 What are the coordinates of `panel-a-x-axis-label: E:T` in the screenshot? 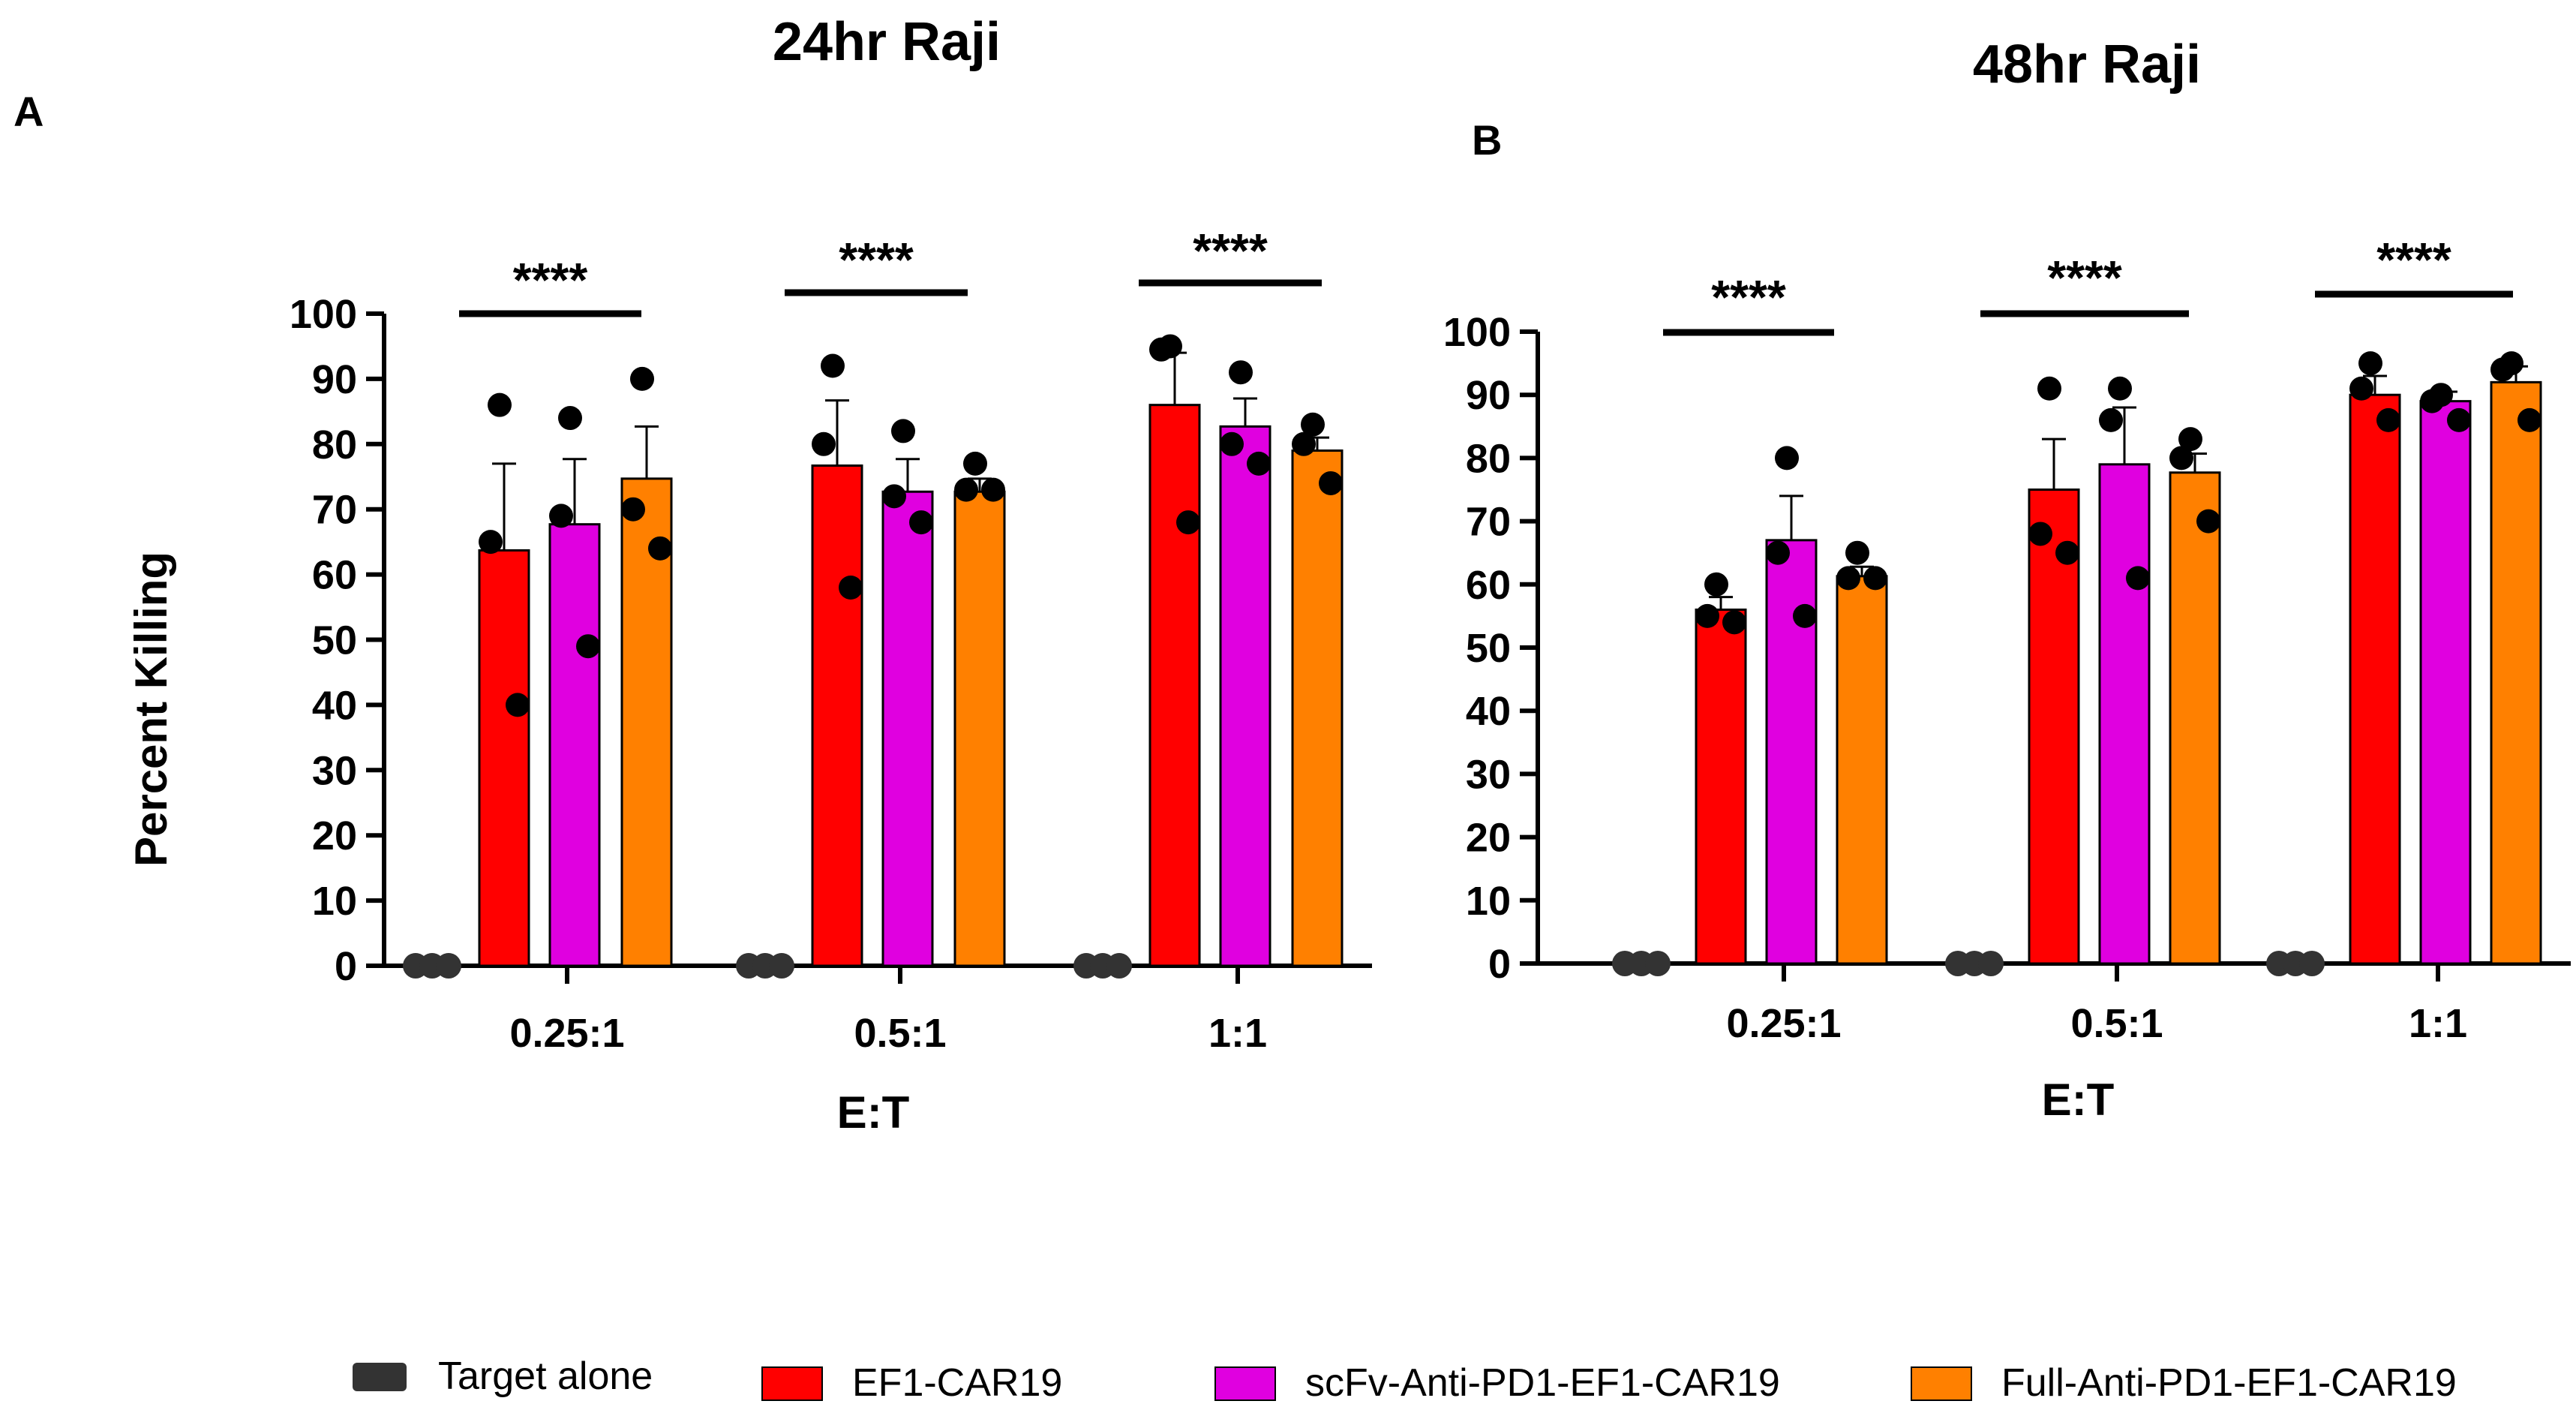 It's located at (873, 1112).